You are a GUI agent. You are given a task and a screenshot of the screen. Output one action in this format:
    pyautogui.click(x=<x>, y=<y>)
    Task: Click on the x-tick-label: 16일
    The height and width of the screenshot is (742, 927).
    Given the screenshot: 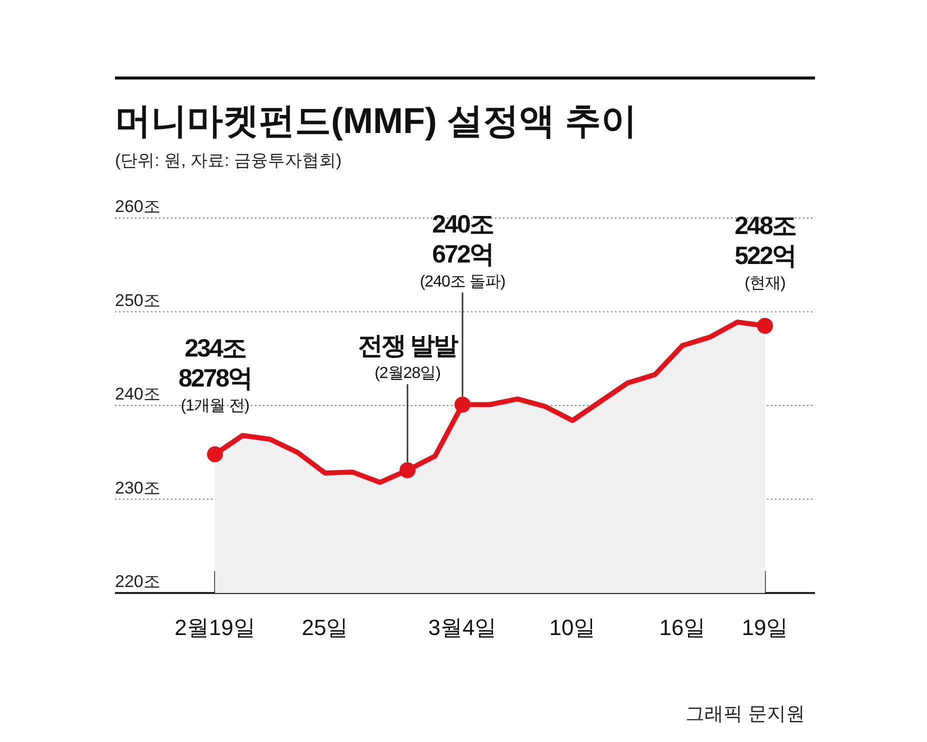 What is the action you would take?
    pyautogui.click(x=682, y=627)
    